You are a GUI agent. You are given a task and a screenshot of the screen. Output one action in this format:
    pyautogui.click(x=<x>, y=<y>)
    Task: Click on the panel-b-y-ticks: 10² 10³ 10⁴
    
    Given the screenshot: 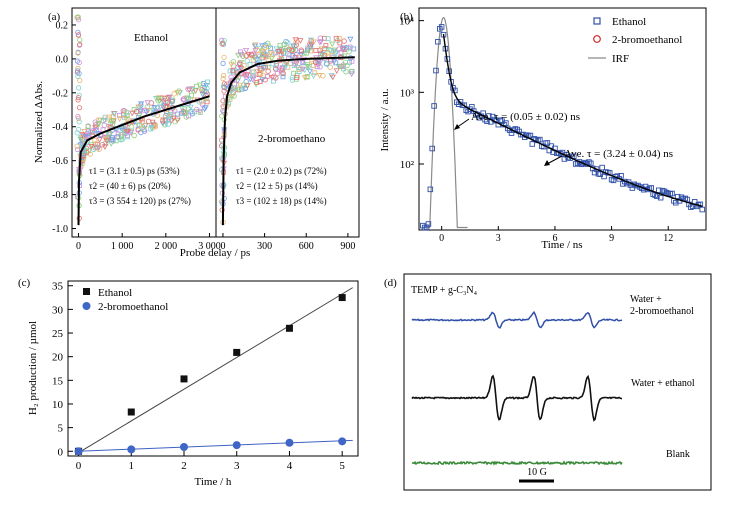 What is the action you would take?
    pyautogui.click(x=411, y=93)
    